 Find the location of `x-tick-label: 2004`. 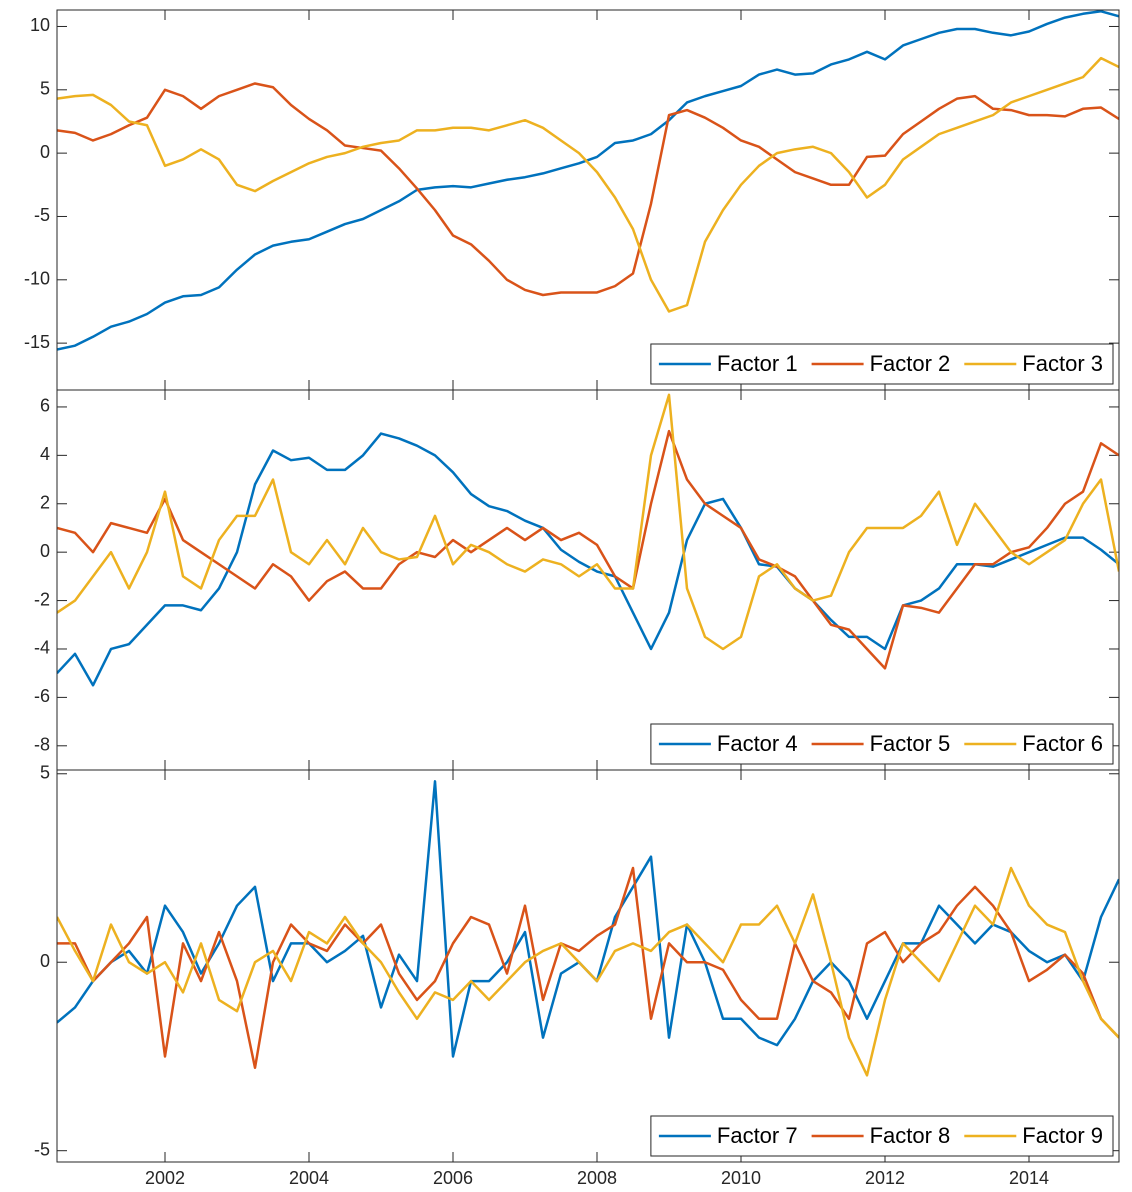

x-tick-label: 2004 is located at coordinates (309, 1178).